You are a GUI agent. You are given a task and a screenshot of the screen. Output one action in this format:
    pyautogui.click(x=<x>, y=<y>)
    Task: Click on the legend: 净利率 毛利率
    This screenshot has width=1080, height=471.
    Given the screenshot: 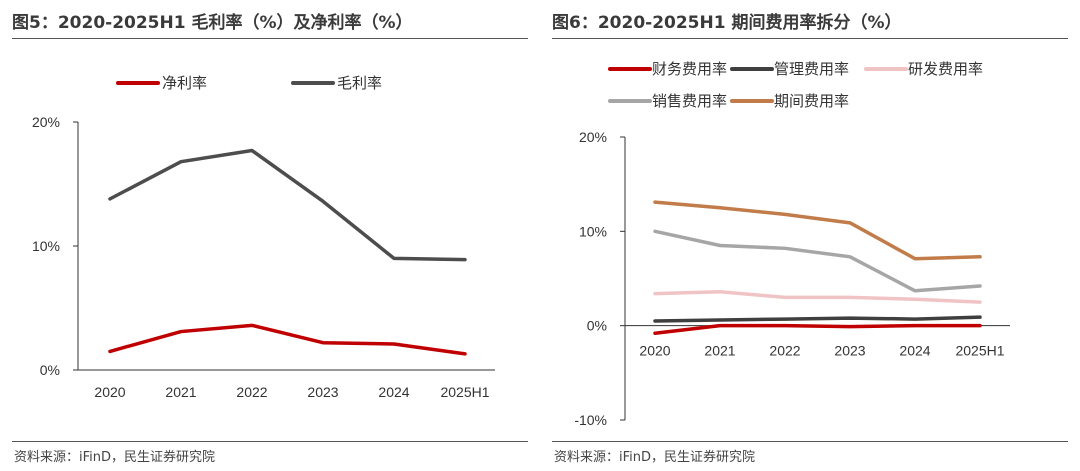 What is the action you would take?
    pyautogui.click(x=249, y=83)
    